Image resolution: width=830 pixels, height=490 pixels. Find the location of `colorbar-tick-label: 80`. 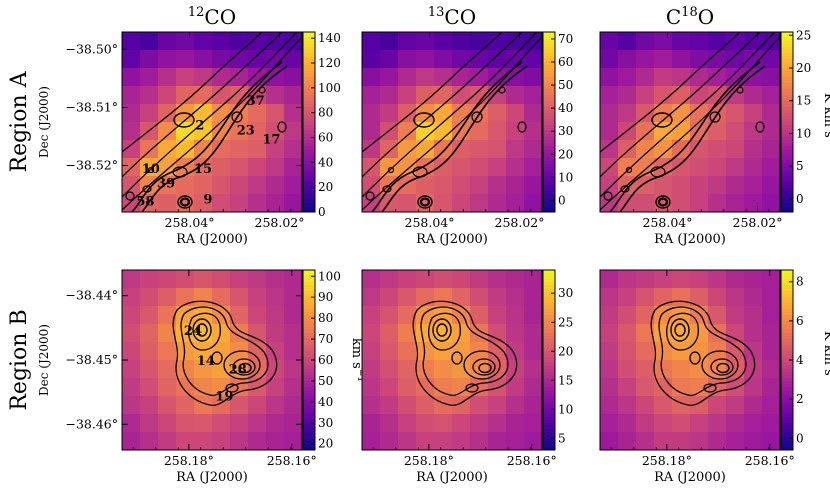

colorbar-tick-label: 80 is located at coordinates (325, 113).